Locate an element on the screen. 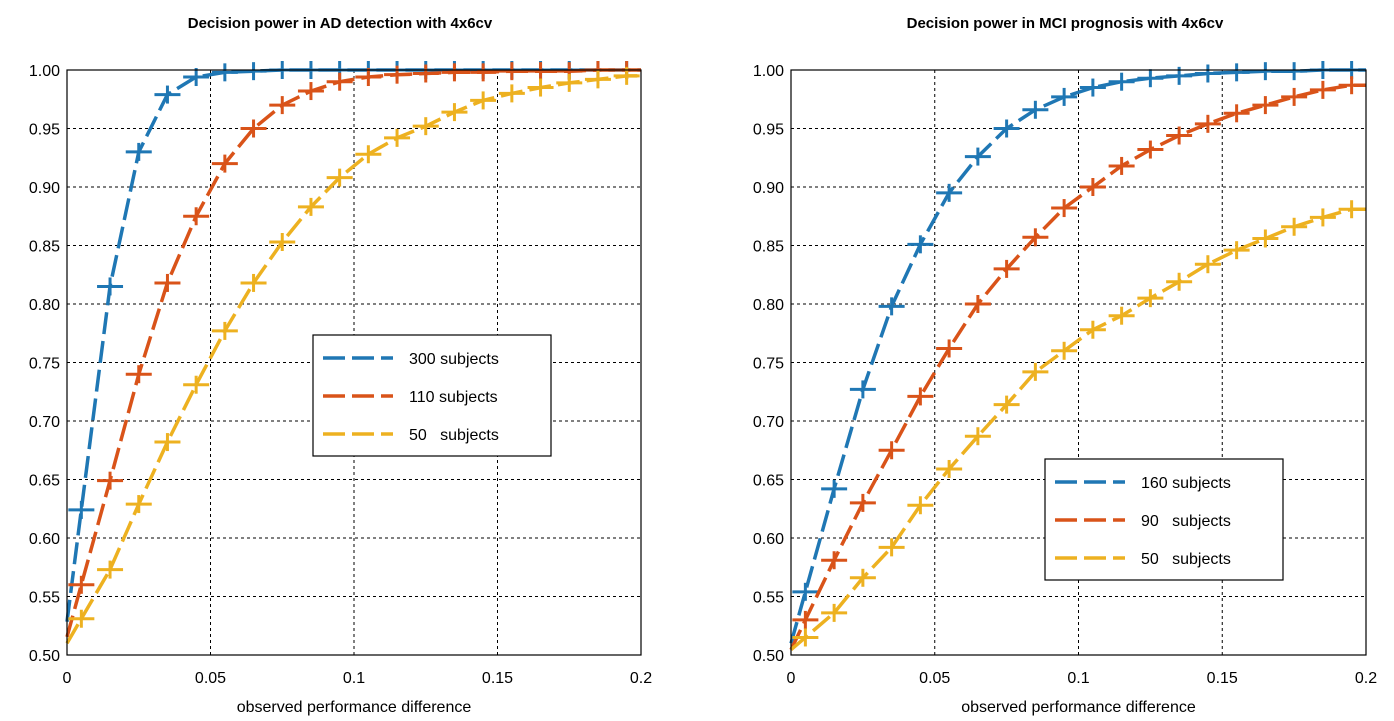 This screenshot has width=1394, height=721. legend-label: 90 subjects is located at coordinates (1186, 521).